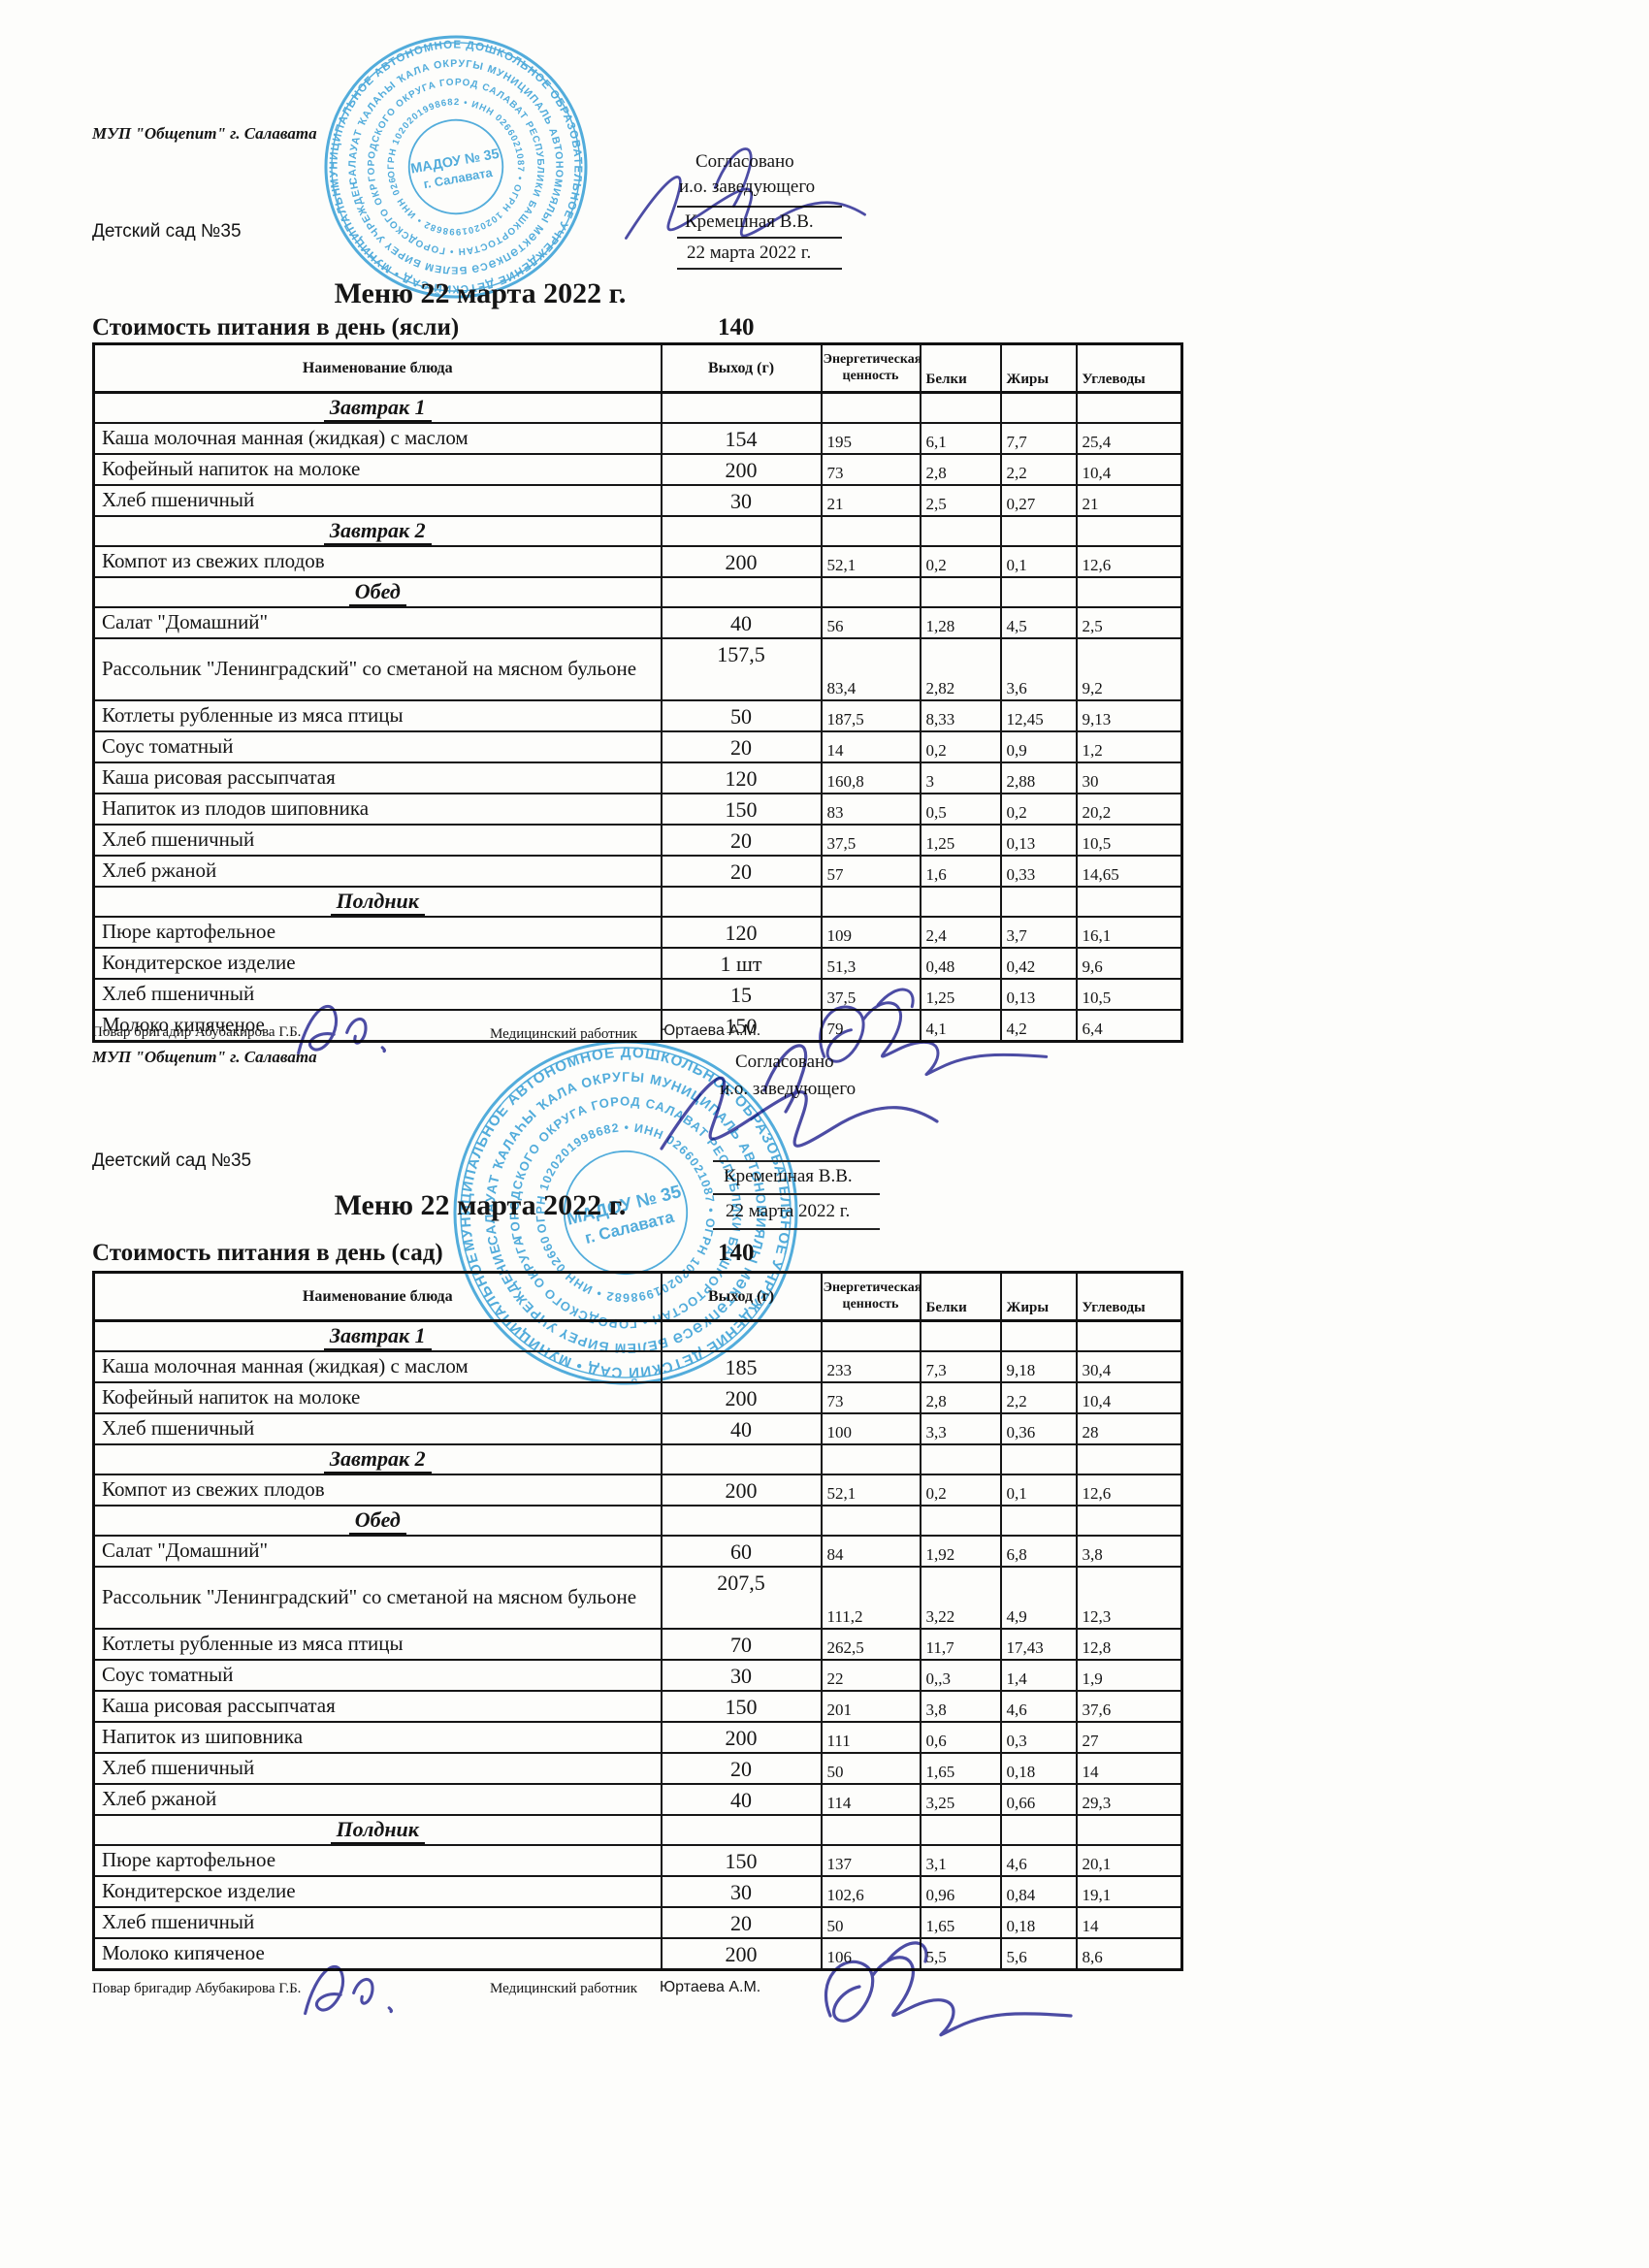 The width and height of the screenshot is (1649, 2268). Describe the element at coordinates (960, 1768) in the screenshot. I see `protein-cell: 1,65` at that location.